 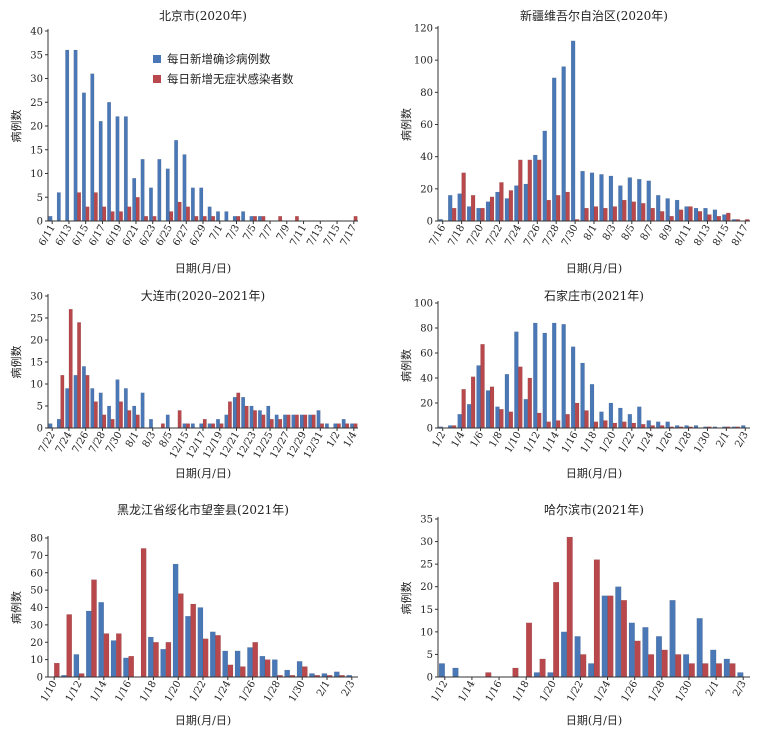 What do you see at coordinates (573, 387) in the screenshot?
I see `confirmed-bar-1/16` at bounding box center [573, 387].